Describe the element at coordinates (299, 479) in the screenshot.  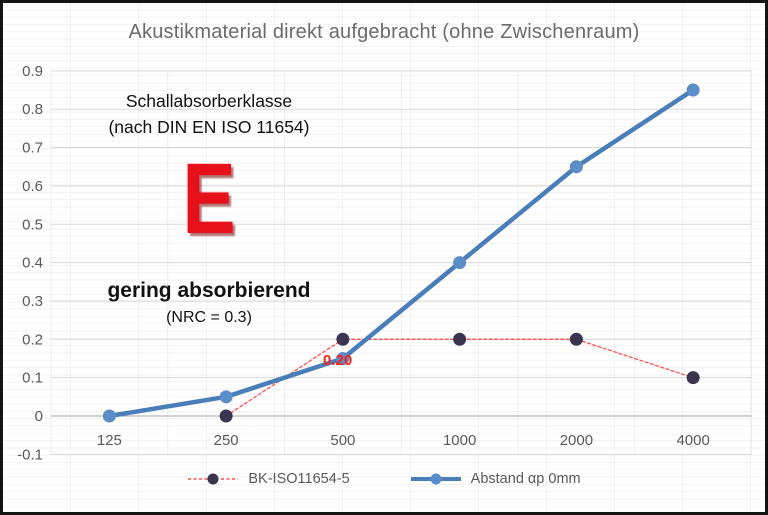
I see `legend-label-reference: BK-ISO11654-5` at that location.